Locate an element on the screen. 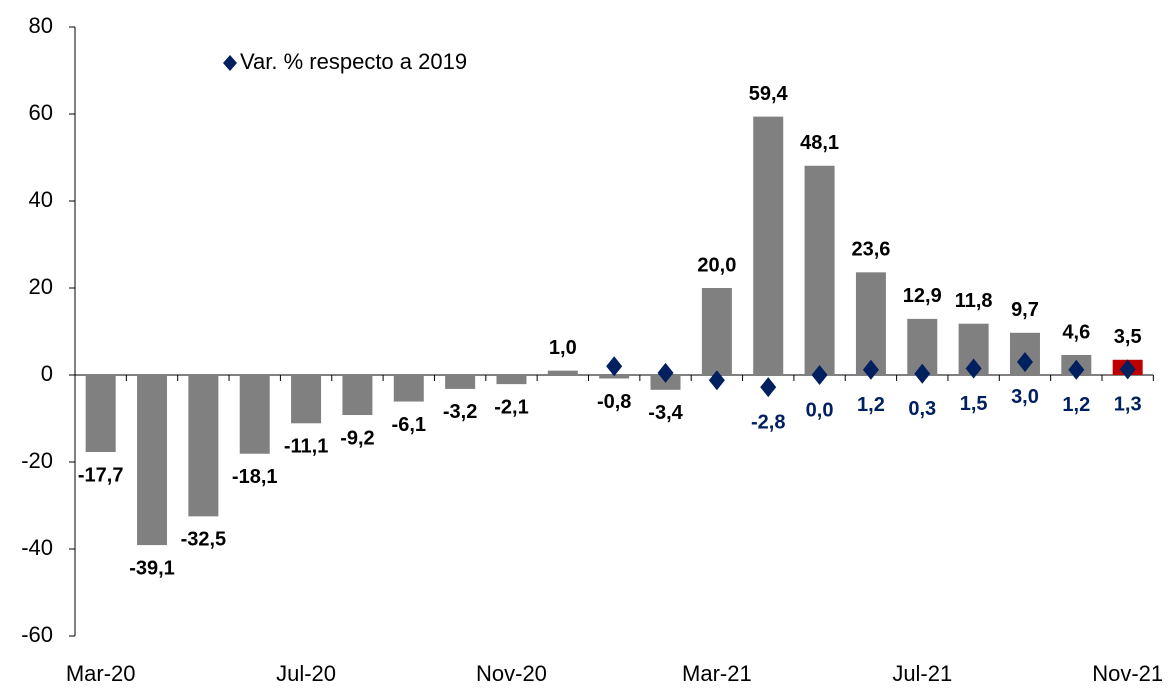 This screenshot has height=696, width=1174. bar-value-label: 48,1 is located at coordinates (819, 143).